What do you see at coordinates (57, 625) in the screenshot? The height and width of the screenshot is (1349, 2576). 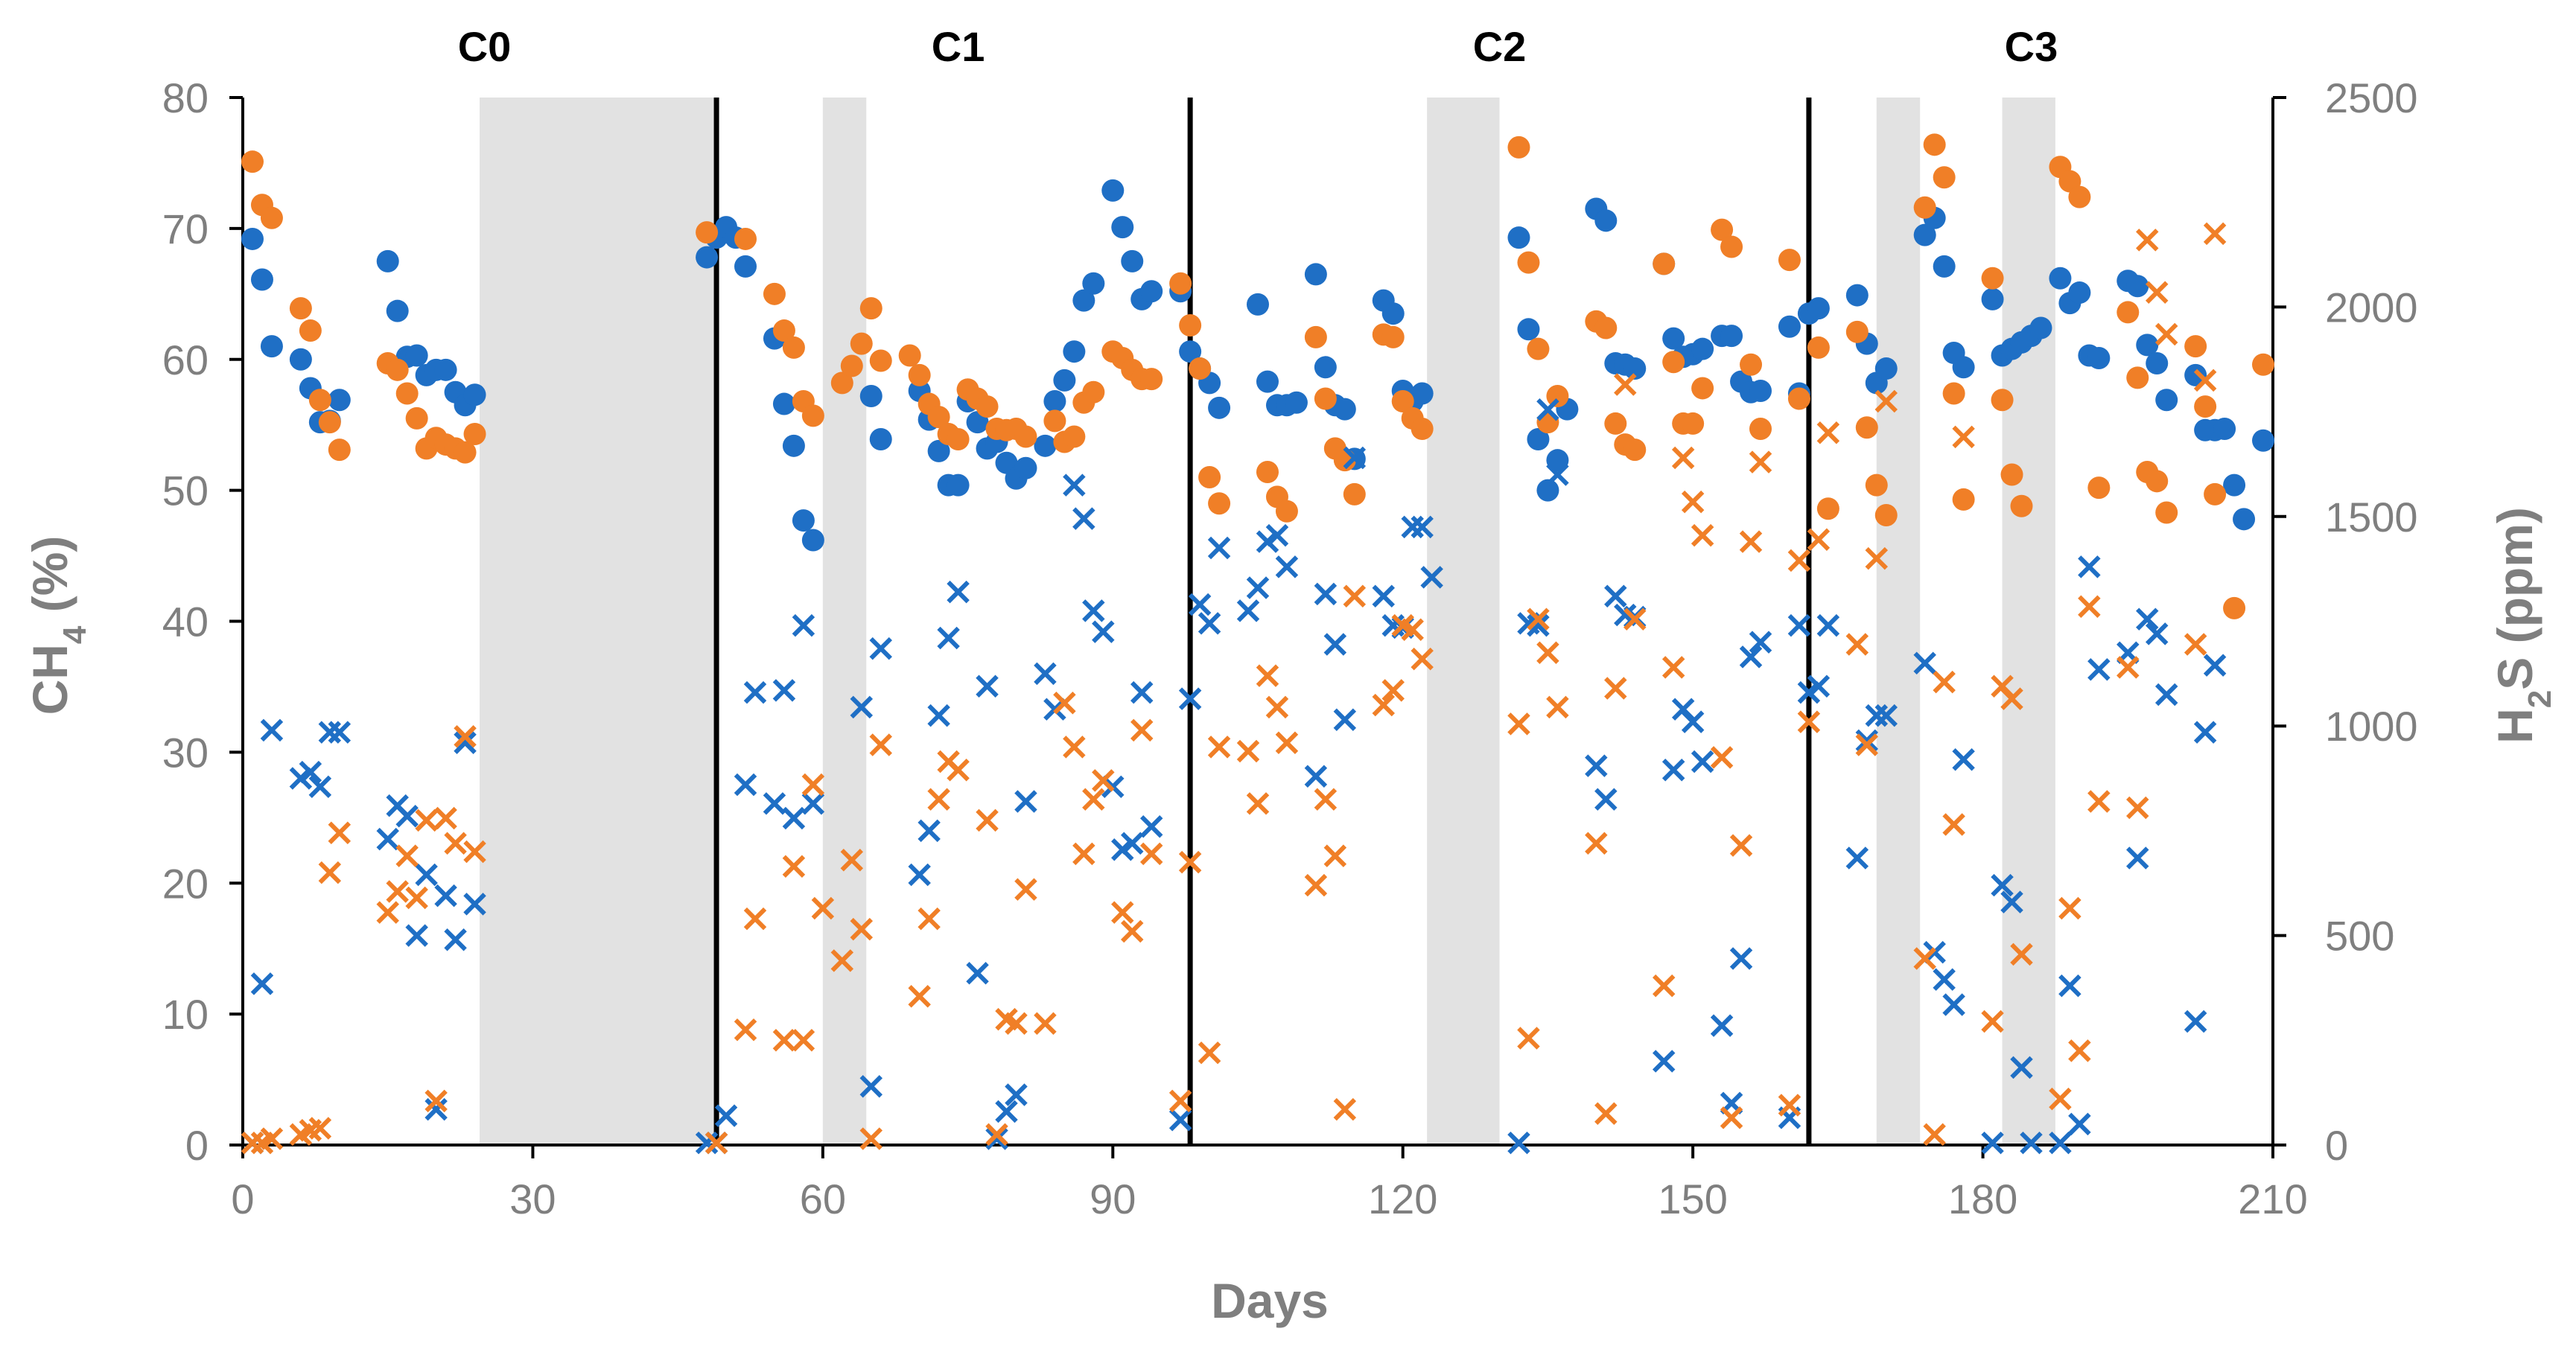 I see `y-axis-left-title: CH4 (%)` at bounding box center [57, 625].